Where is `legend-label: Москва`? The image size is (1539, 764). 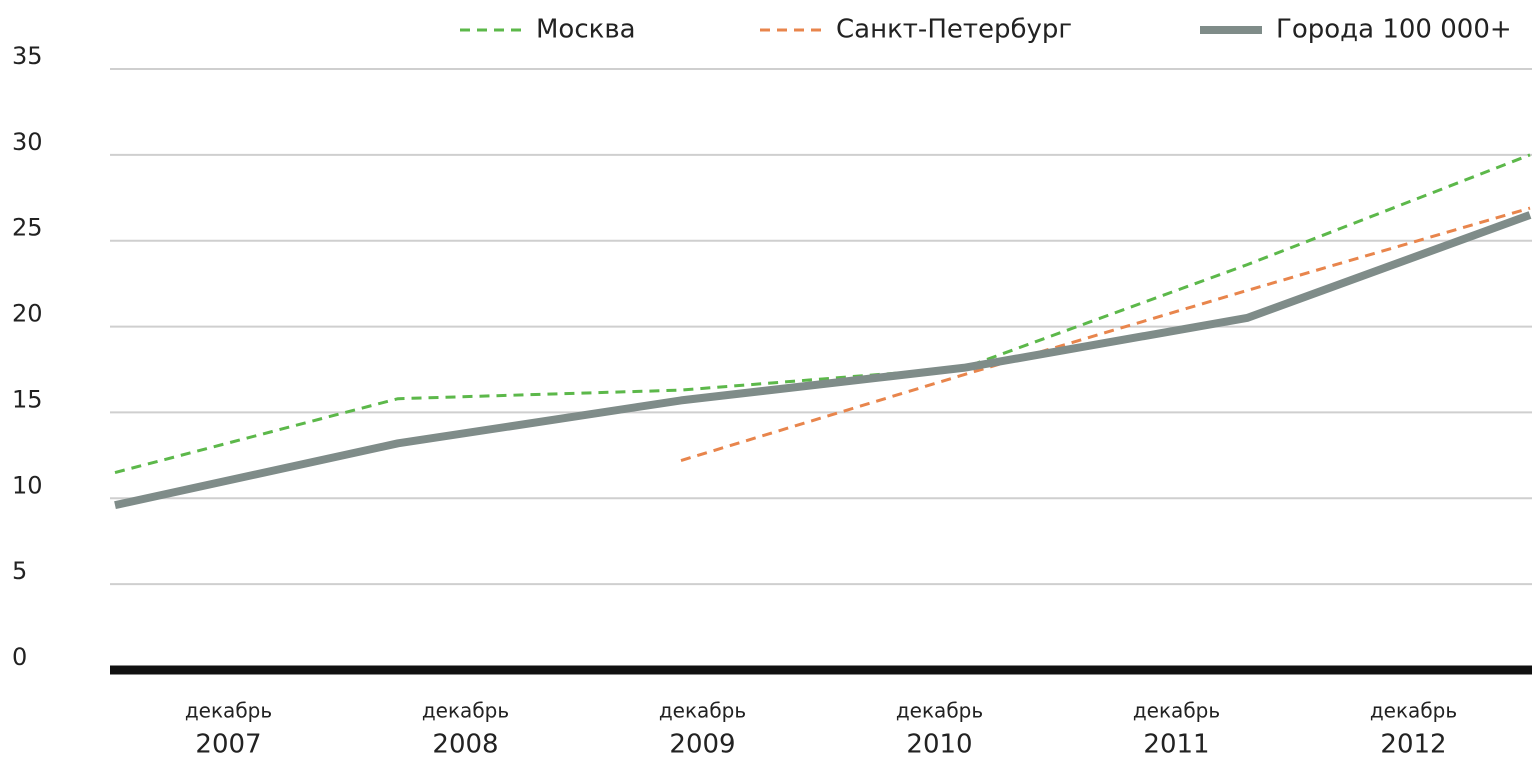
legend-label: Москва is located at coordinates (586, 30).